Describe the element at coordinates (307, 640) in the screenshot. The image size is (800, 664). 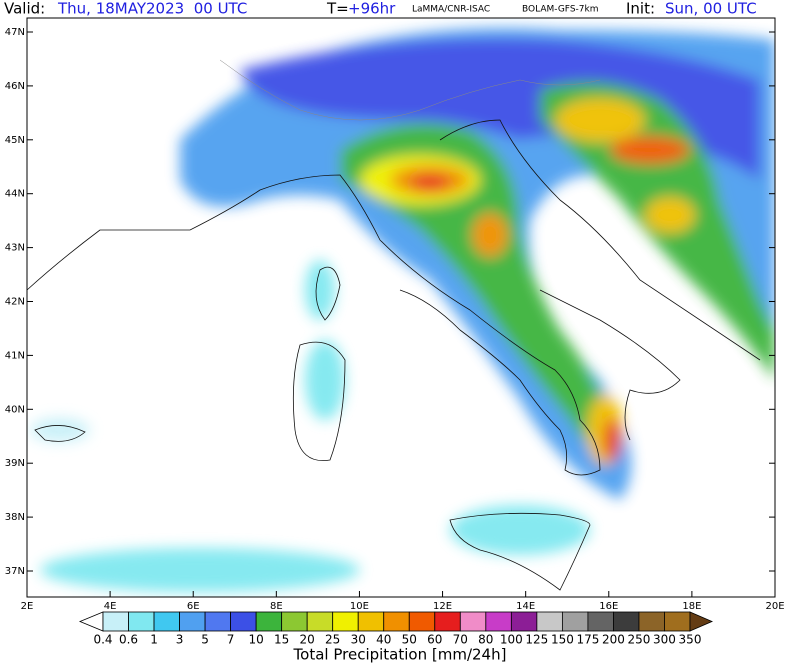
I see `colorbar-label: 20` at that location.